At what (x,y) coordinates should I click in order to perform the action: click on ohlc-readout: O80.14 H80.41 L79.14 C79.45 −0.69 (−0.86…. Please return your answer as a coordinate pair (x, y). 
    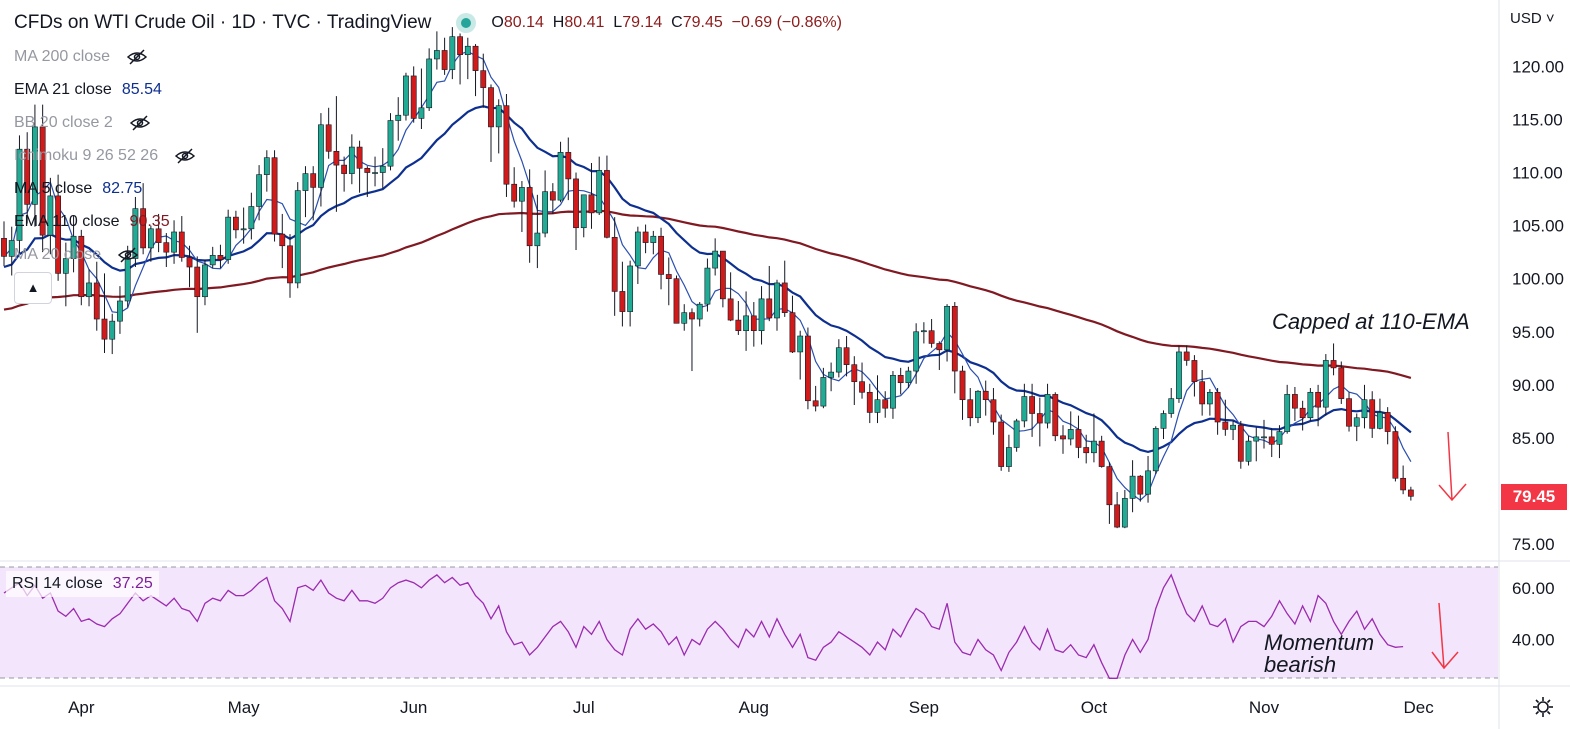
    Looking at the image, I should click on (666, 23).